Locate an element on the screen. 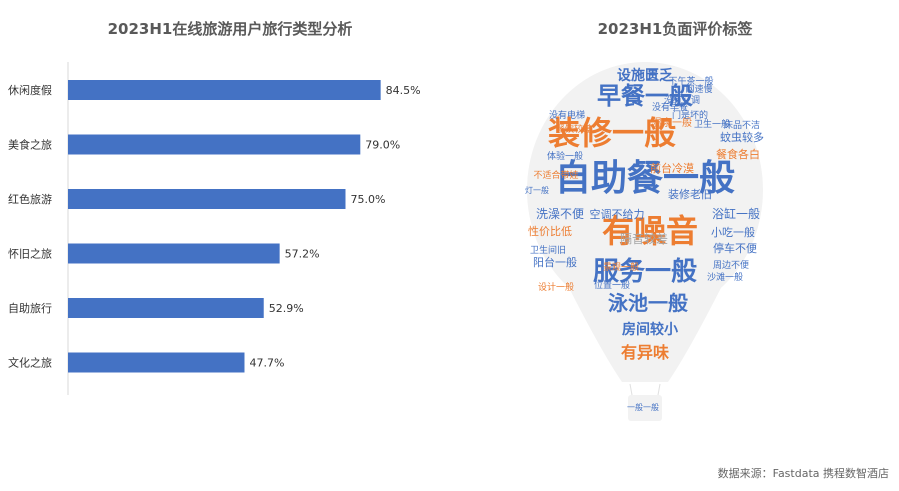 This screenshot has width=899, height=491. cloud-word: 有异味 is located at coordinates (645, 352).